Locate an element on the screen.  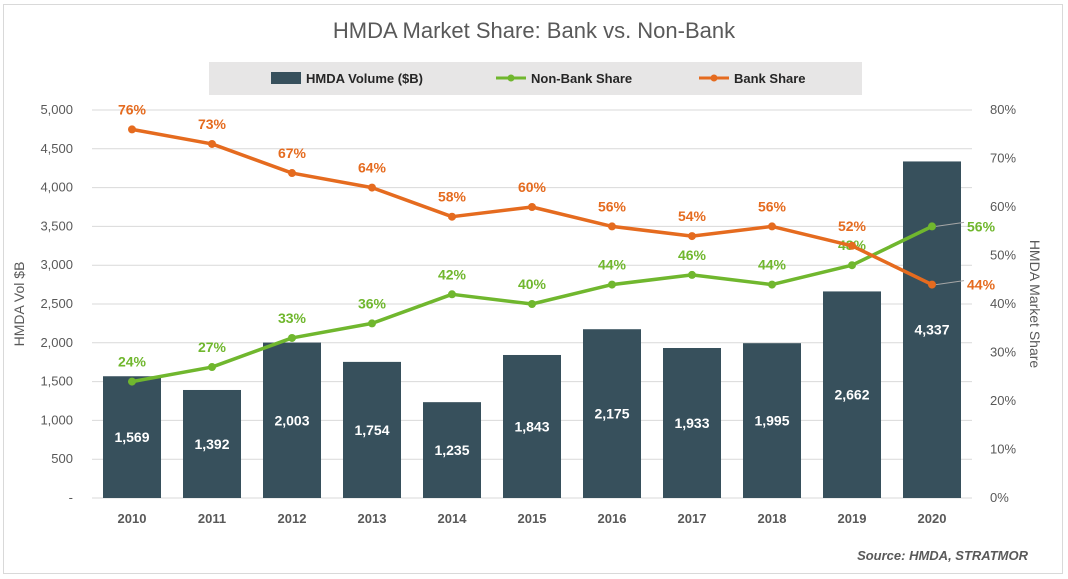
y2-tick-label: 30% is located at coordinates (1003, 352).